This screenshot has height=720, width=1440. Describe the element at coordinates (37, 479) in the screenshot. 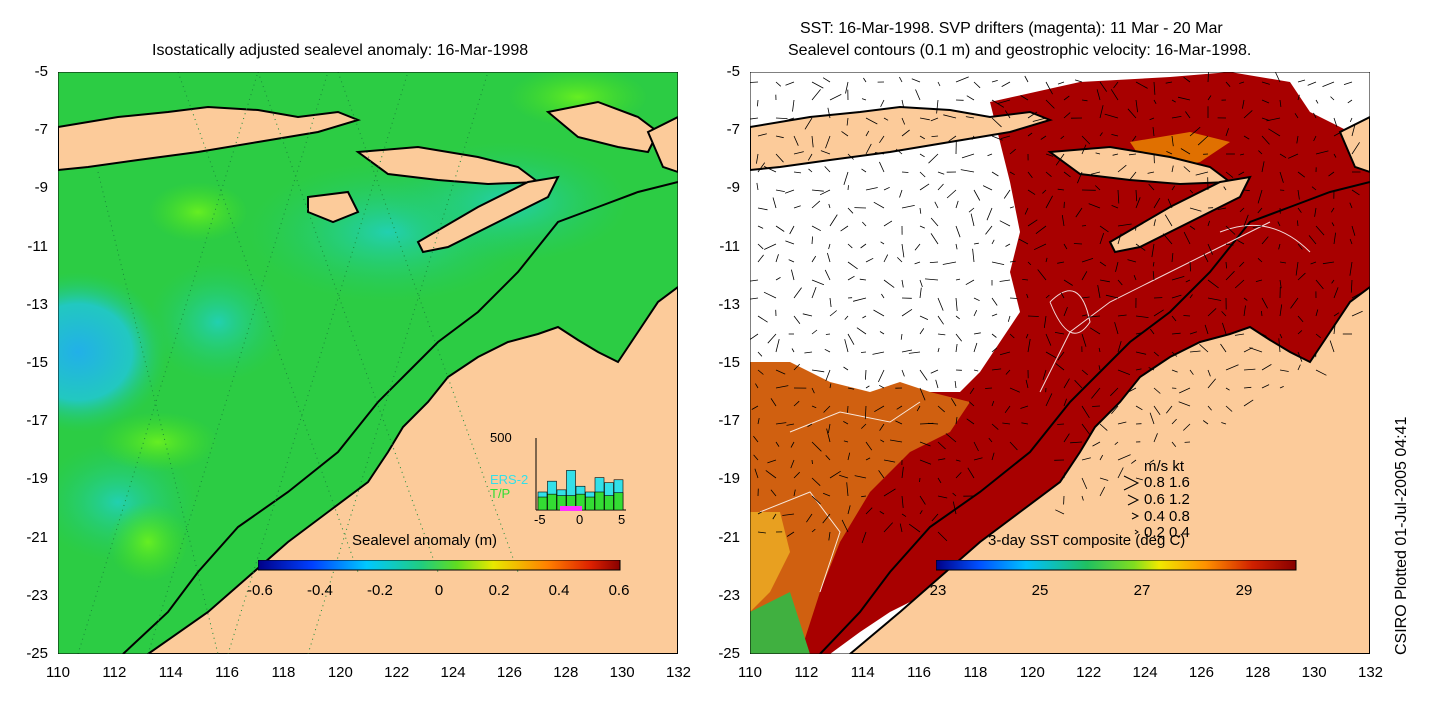

I see `left-y-tick: -19` at that location.